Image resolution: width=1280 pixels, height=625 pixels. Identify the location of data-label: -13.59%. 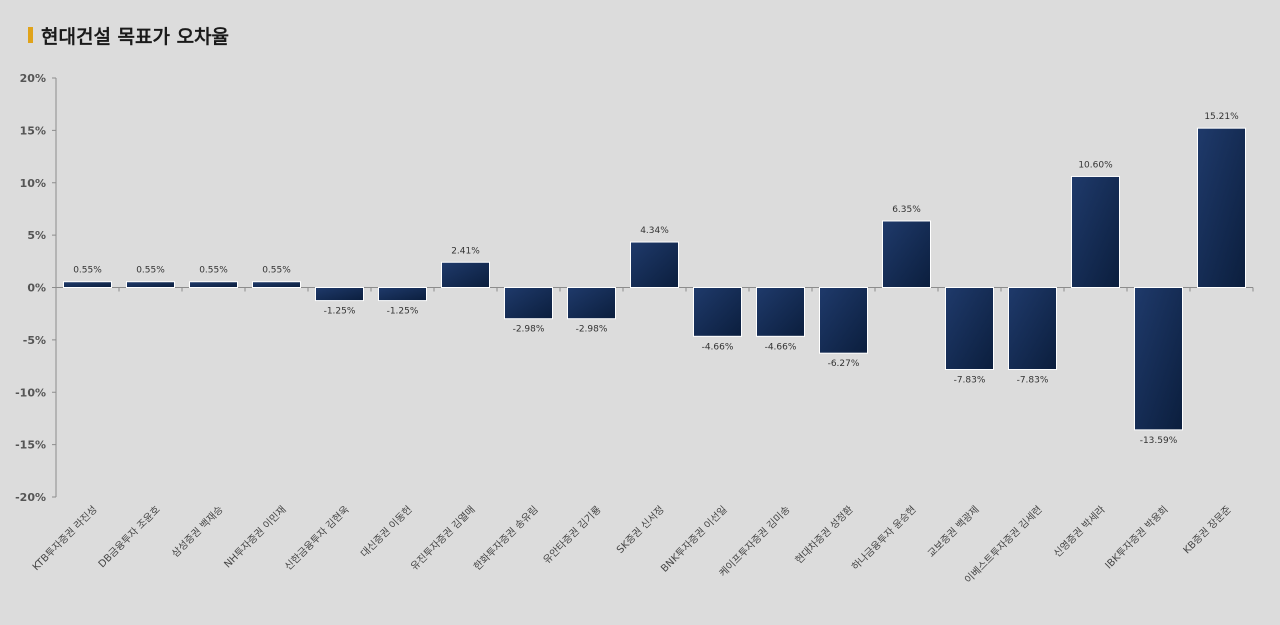
(1159, 441).